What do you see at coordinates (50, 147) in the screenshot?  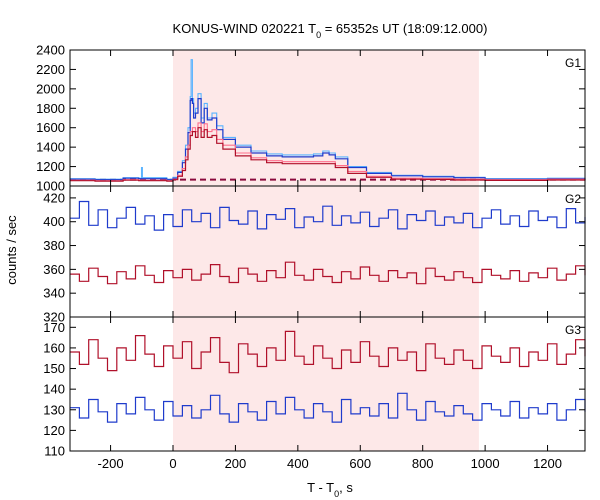 I see `y-tick-label: 1400` at bounding box center [50, 147].